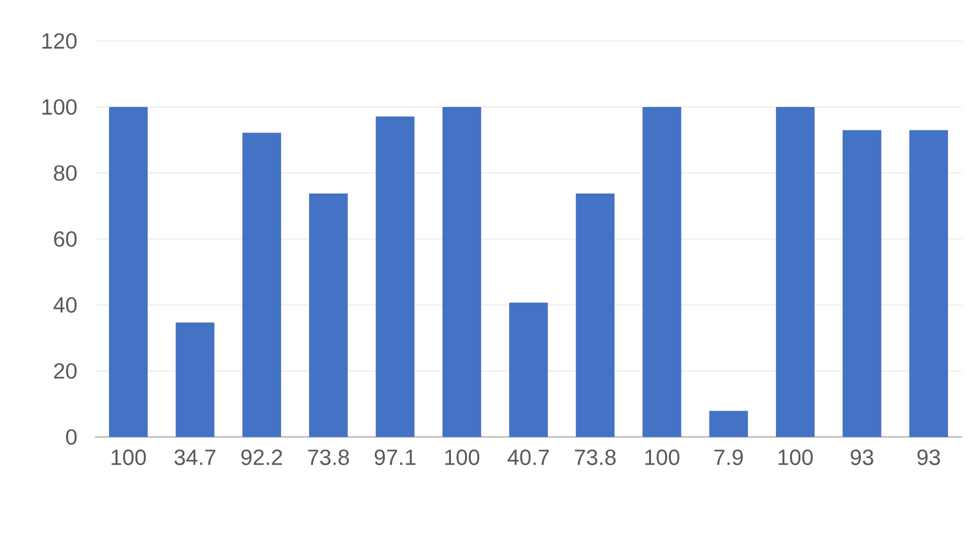  Describe the element at coordinates (728, 458) in the screenshot. I see `x-tick-label: 7.9` at that location.